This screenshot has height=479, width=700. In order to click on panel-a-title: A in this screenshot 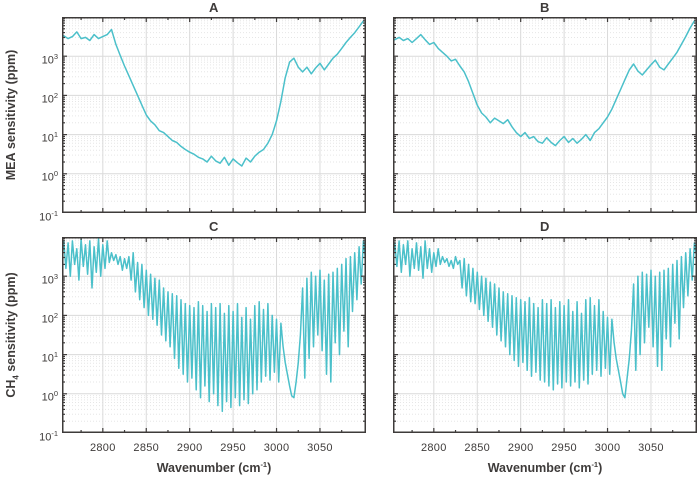, I will do `click(214, 7)`.